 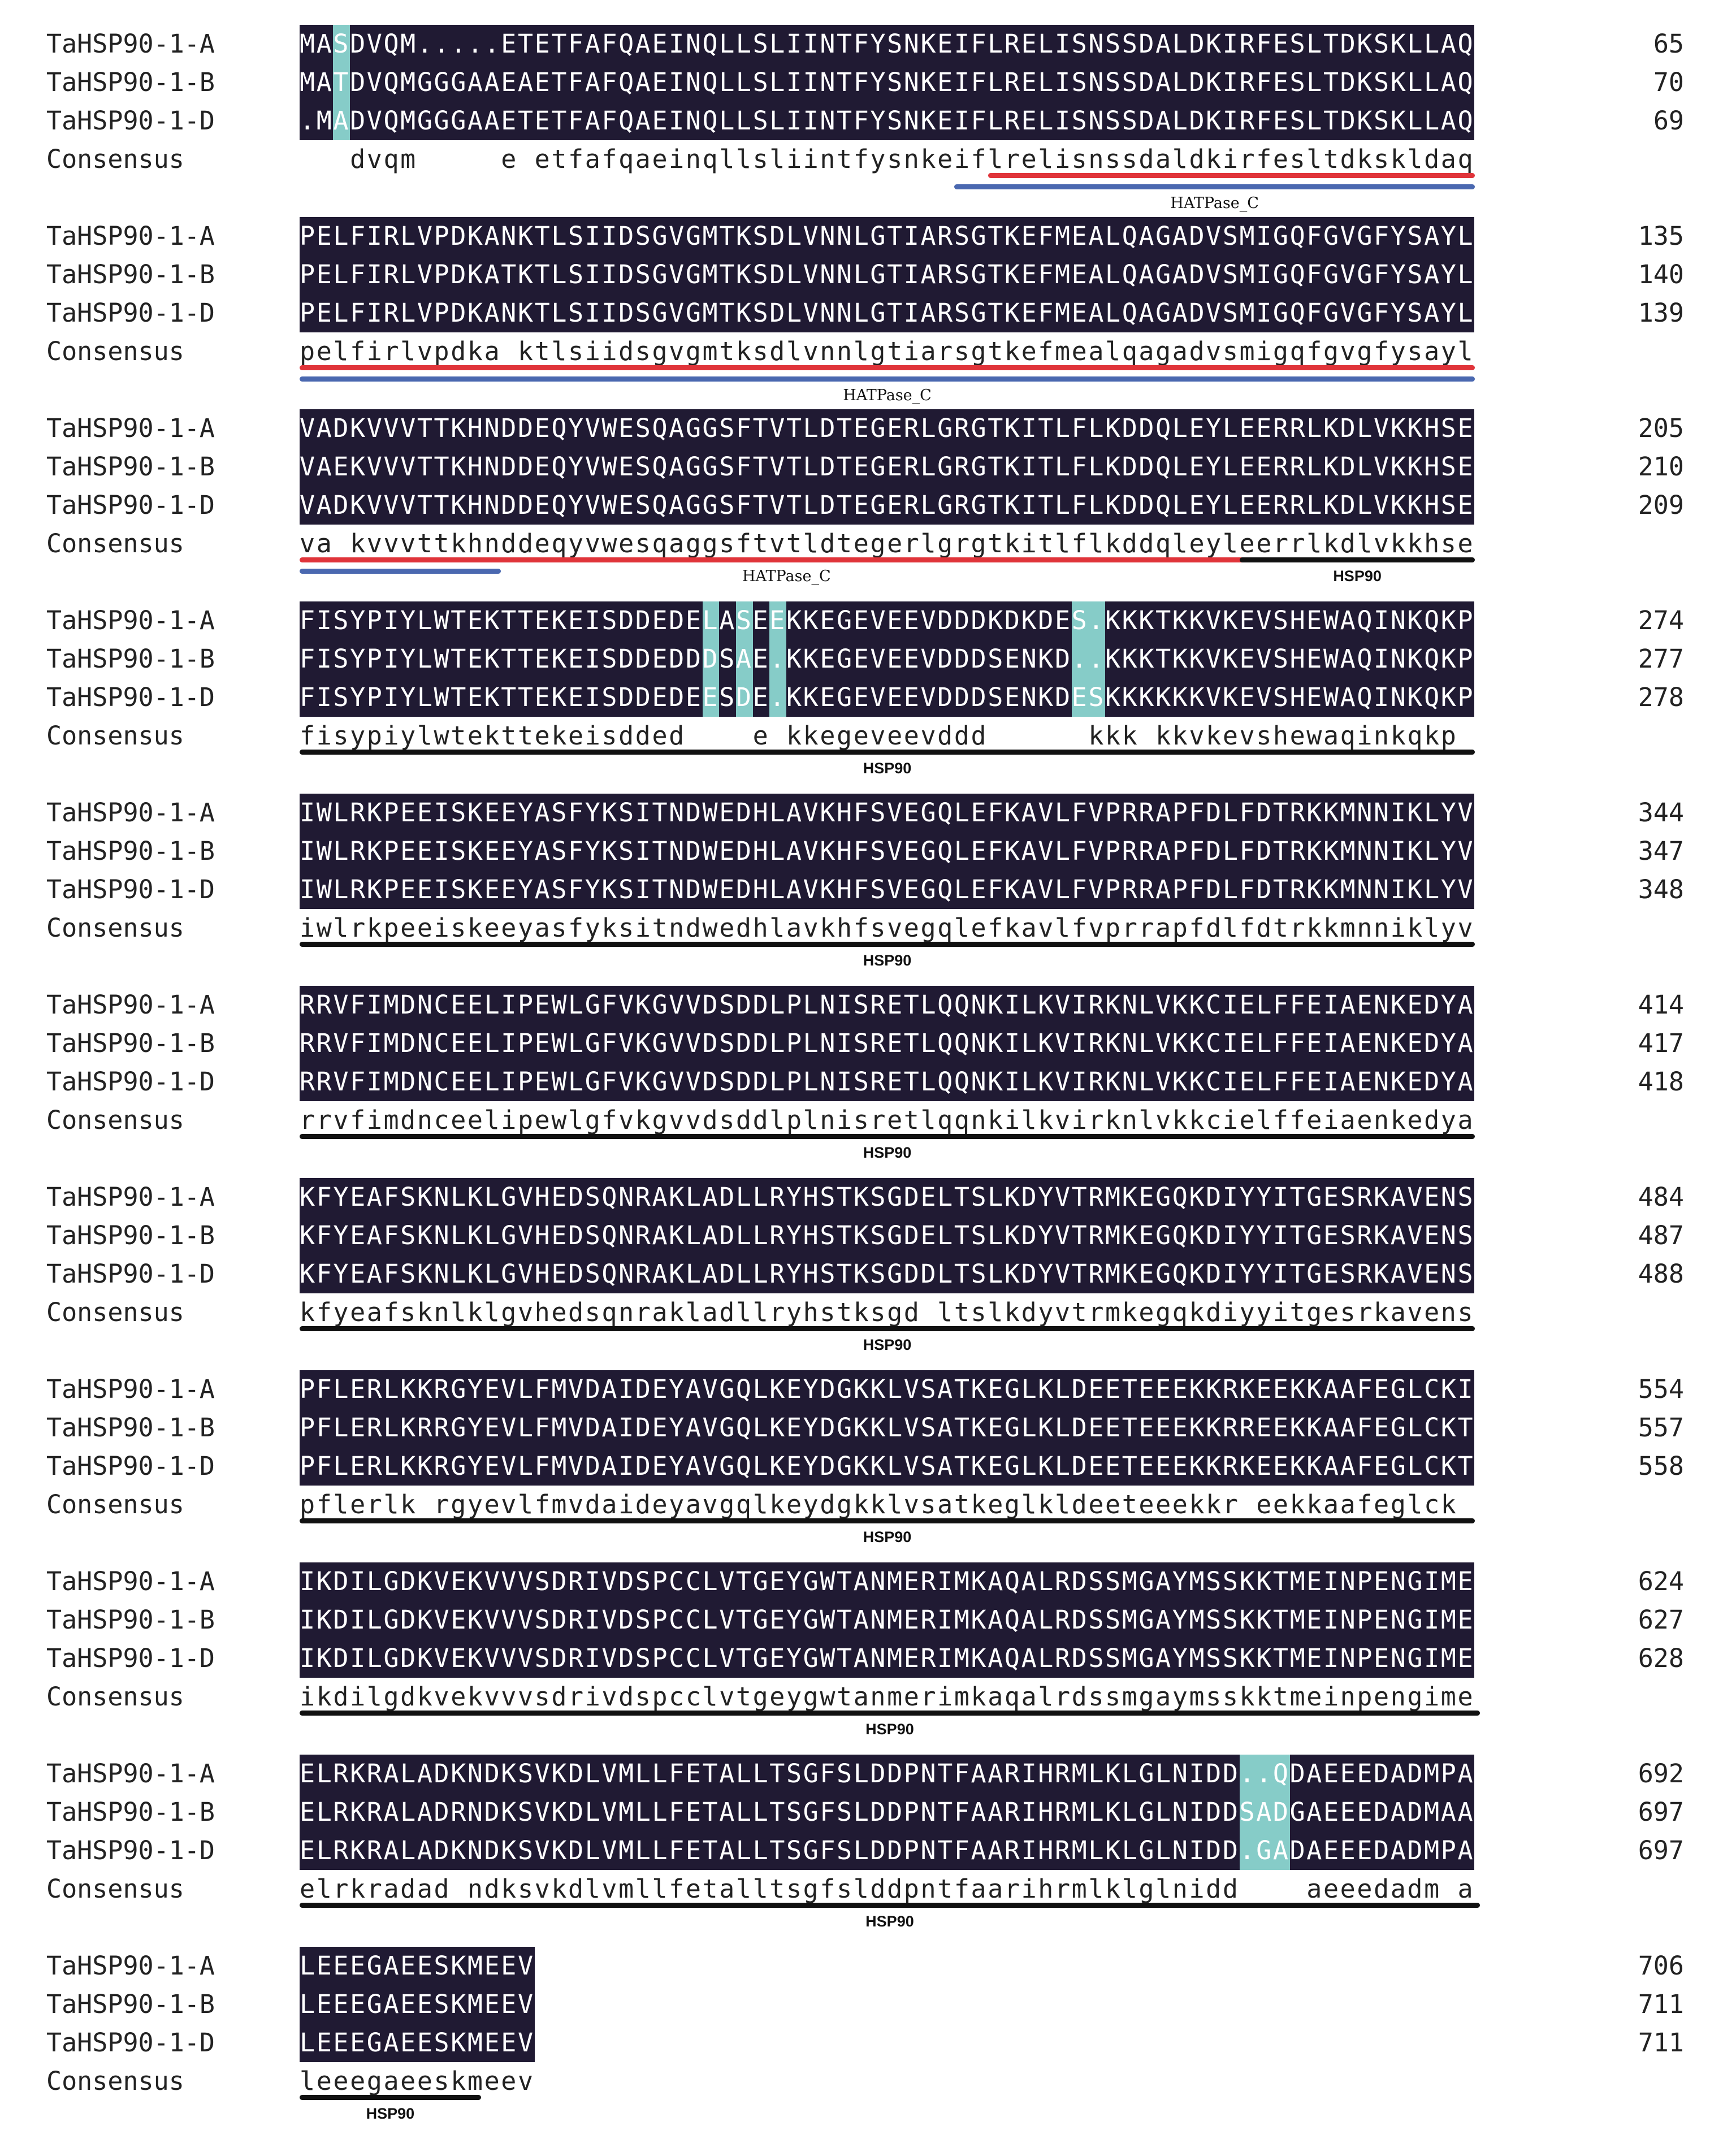 What do you see at coordinates (1661, 1197) in the screenshot?
I see `residue-count: 484` at bounding box center [1661, 1197].